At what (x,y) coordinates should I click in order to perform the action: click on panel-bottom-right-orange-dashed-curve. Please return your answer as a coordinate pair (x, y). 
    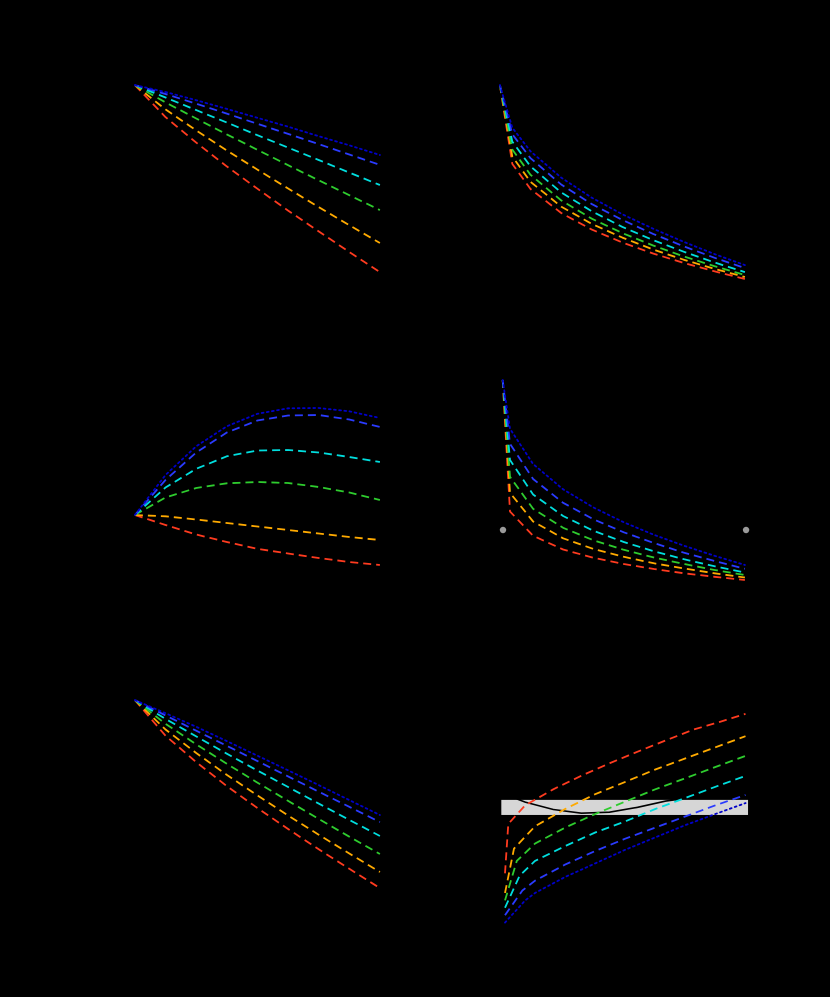
    Looking at the image, I should click on (625, 814).